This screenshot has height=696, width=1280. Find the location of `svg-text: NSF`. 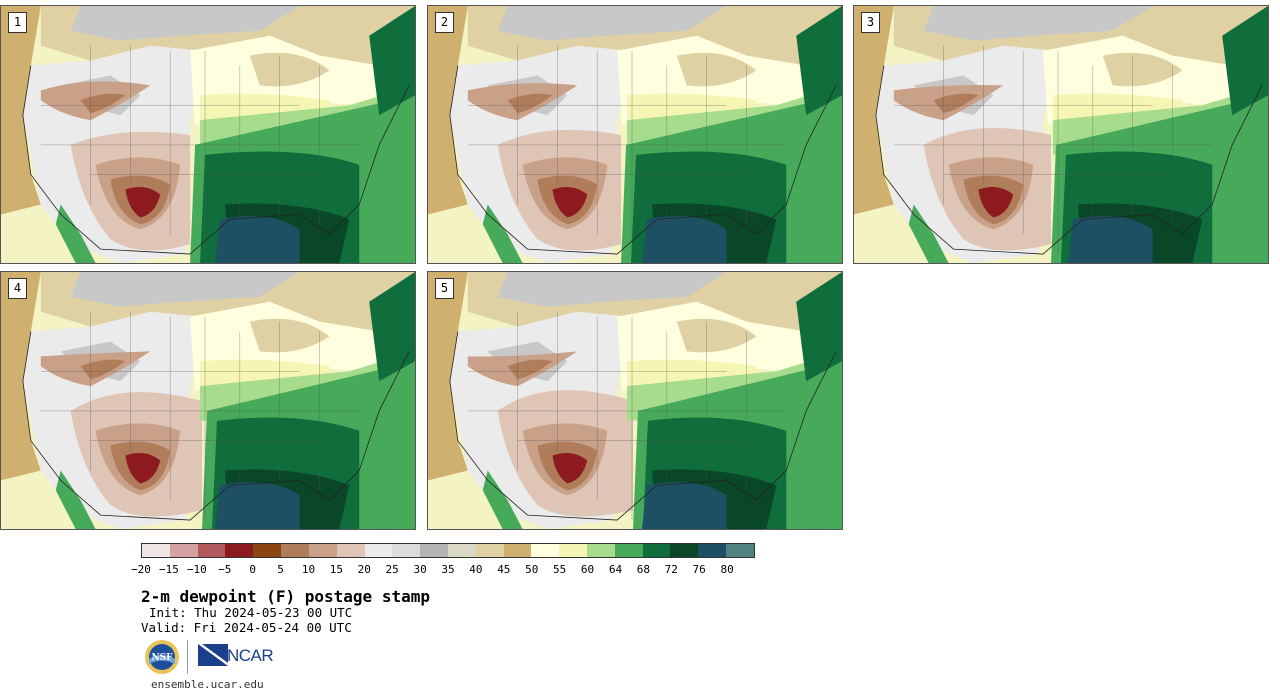

svg-text: NSF is located at coordinates (162, 658).